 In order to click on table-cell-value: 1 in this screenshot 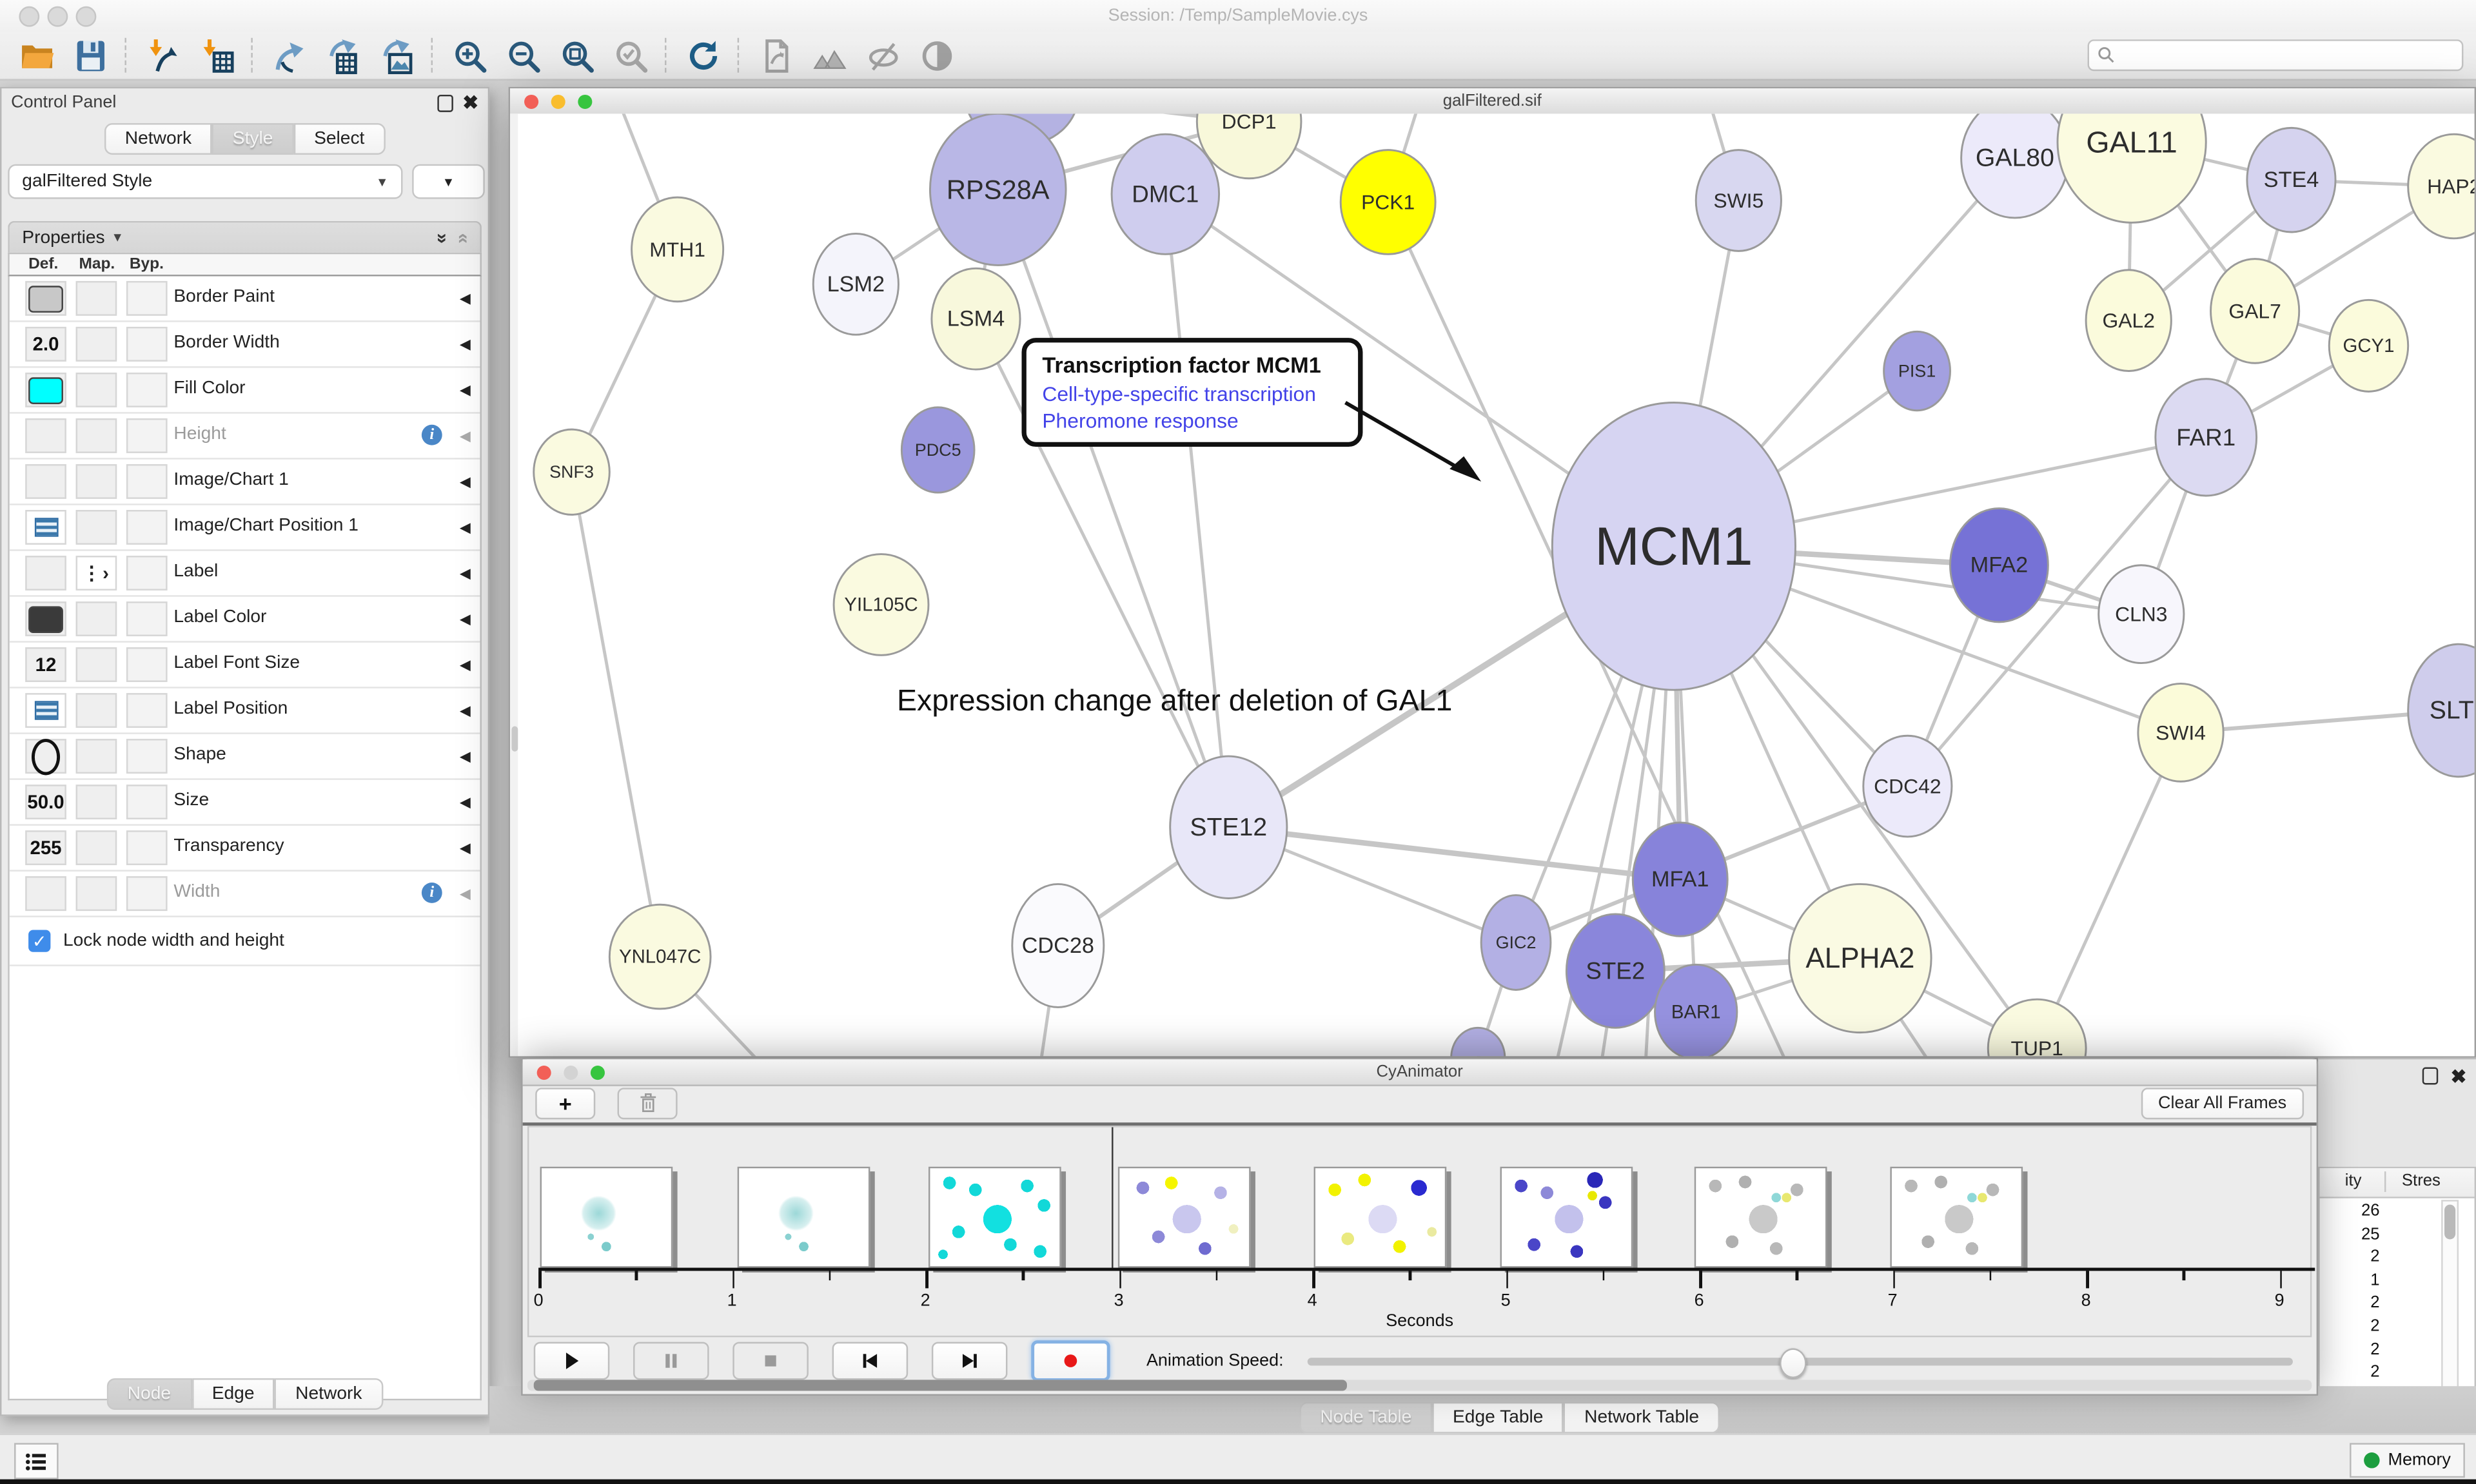, I will do `click(2375, 1280)`.